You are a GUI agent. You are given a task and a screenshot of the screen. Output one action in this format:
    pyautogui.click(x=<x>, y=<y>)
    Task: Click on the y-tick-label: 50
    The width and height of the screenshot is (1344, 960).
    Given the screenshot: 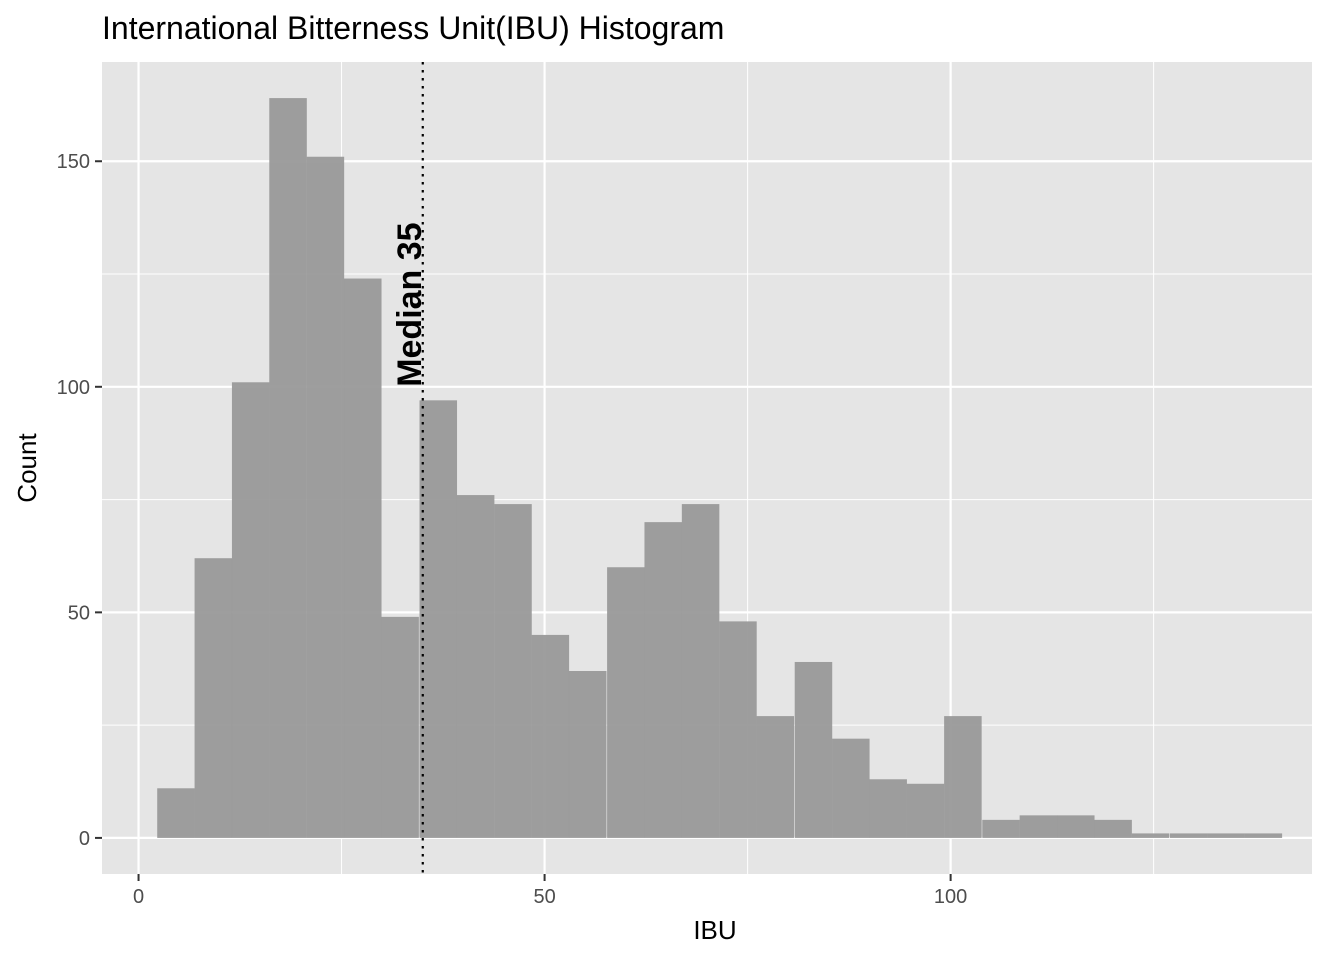 What is the action you would take?
    pyautogui.click(x=79, y=613)
    